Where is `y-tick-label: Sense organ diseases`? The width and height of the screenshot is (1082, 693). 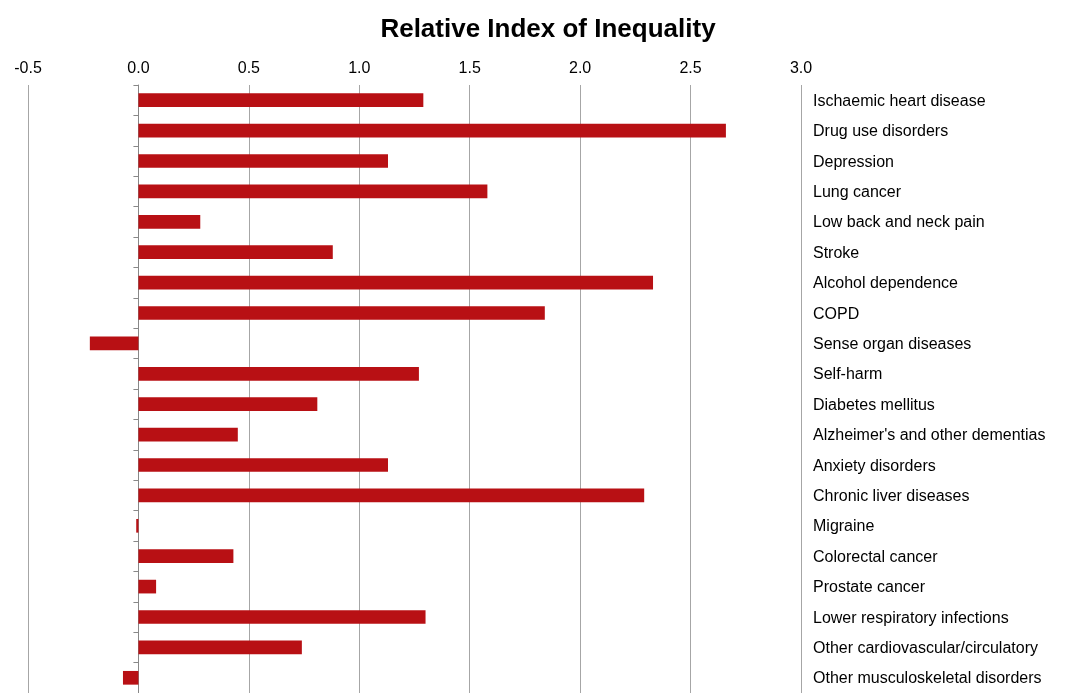
y-tick-label: Sense organ diseases is located at coordinates (892, 343).